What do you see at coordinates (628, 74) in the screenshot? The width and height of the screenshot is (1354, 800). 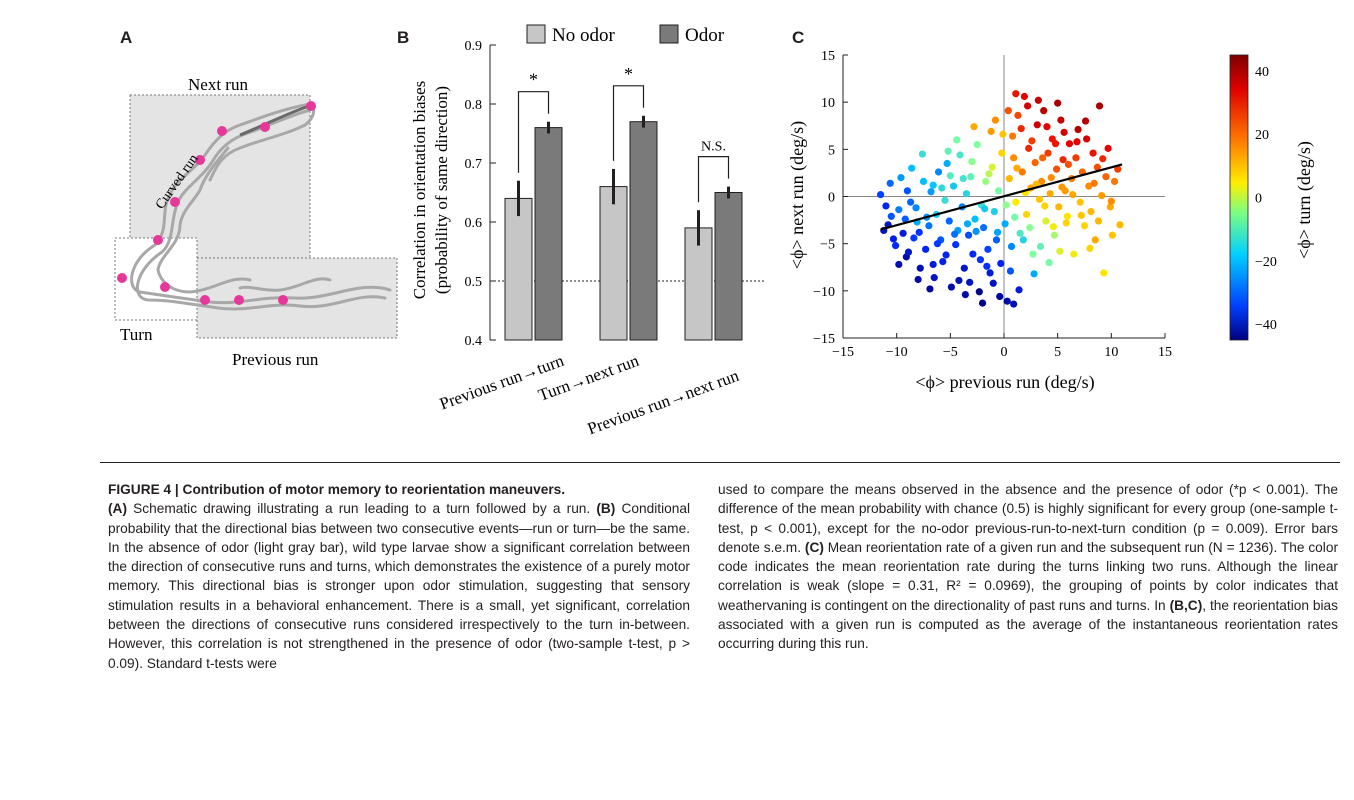 I see `significance-label: *` at bounding box center [628, 74].